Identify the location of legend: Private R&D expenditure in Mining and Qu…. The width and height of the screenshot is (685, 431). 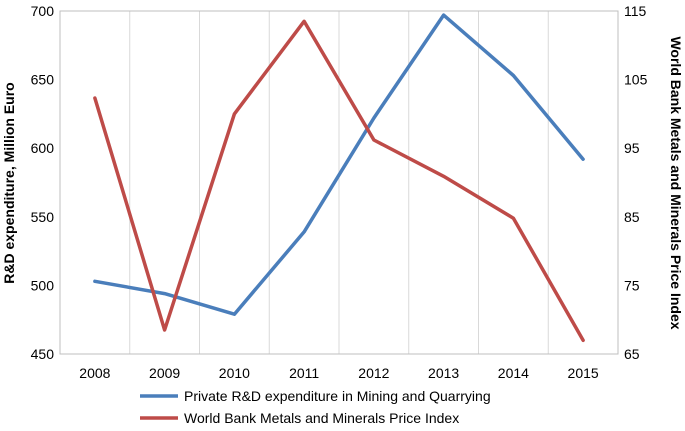
(315, 407).